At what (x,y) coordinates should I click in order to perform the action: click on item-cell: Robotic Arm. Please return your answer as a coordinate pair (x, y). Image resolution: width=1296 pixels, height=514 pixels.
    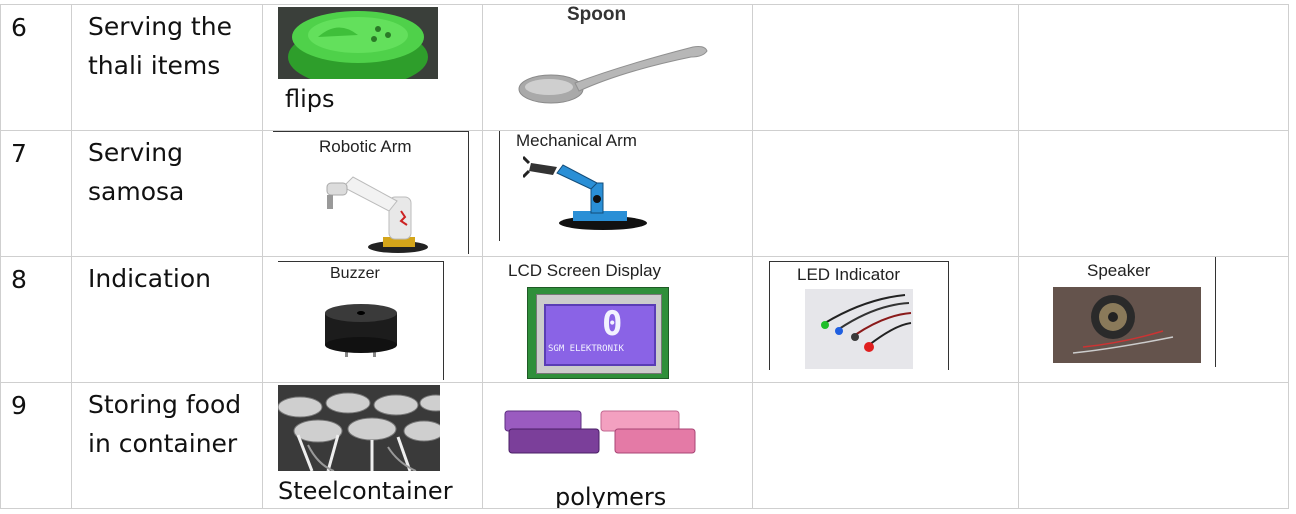
    Looking at the image, I should click on (372, 193).